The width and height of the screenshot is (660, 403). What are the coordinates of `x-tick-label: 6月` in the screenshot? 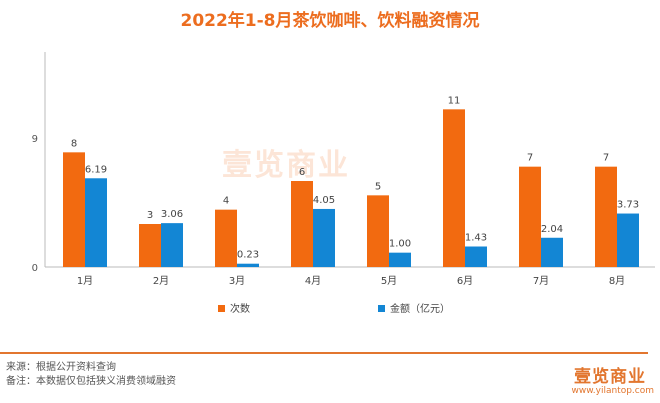 It's located at (465, 281).